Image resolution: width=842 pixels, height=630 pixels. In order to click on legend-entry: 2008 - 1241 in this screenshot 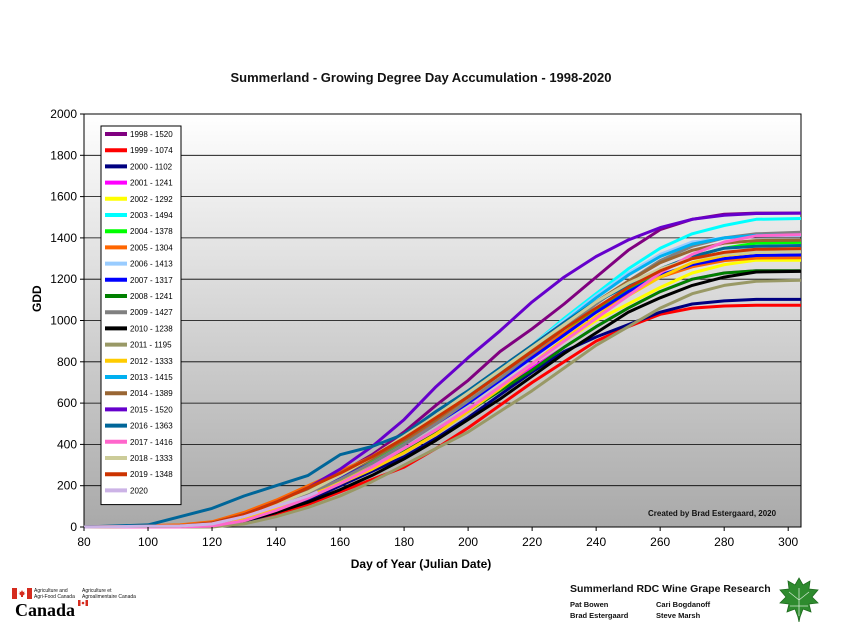, I will do `click(151, 296)`.